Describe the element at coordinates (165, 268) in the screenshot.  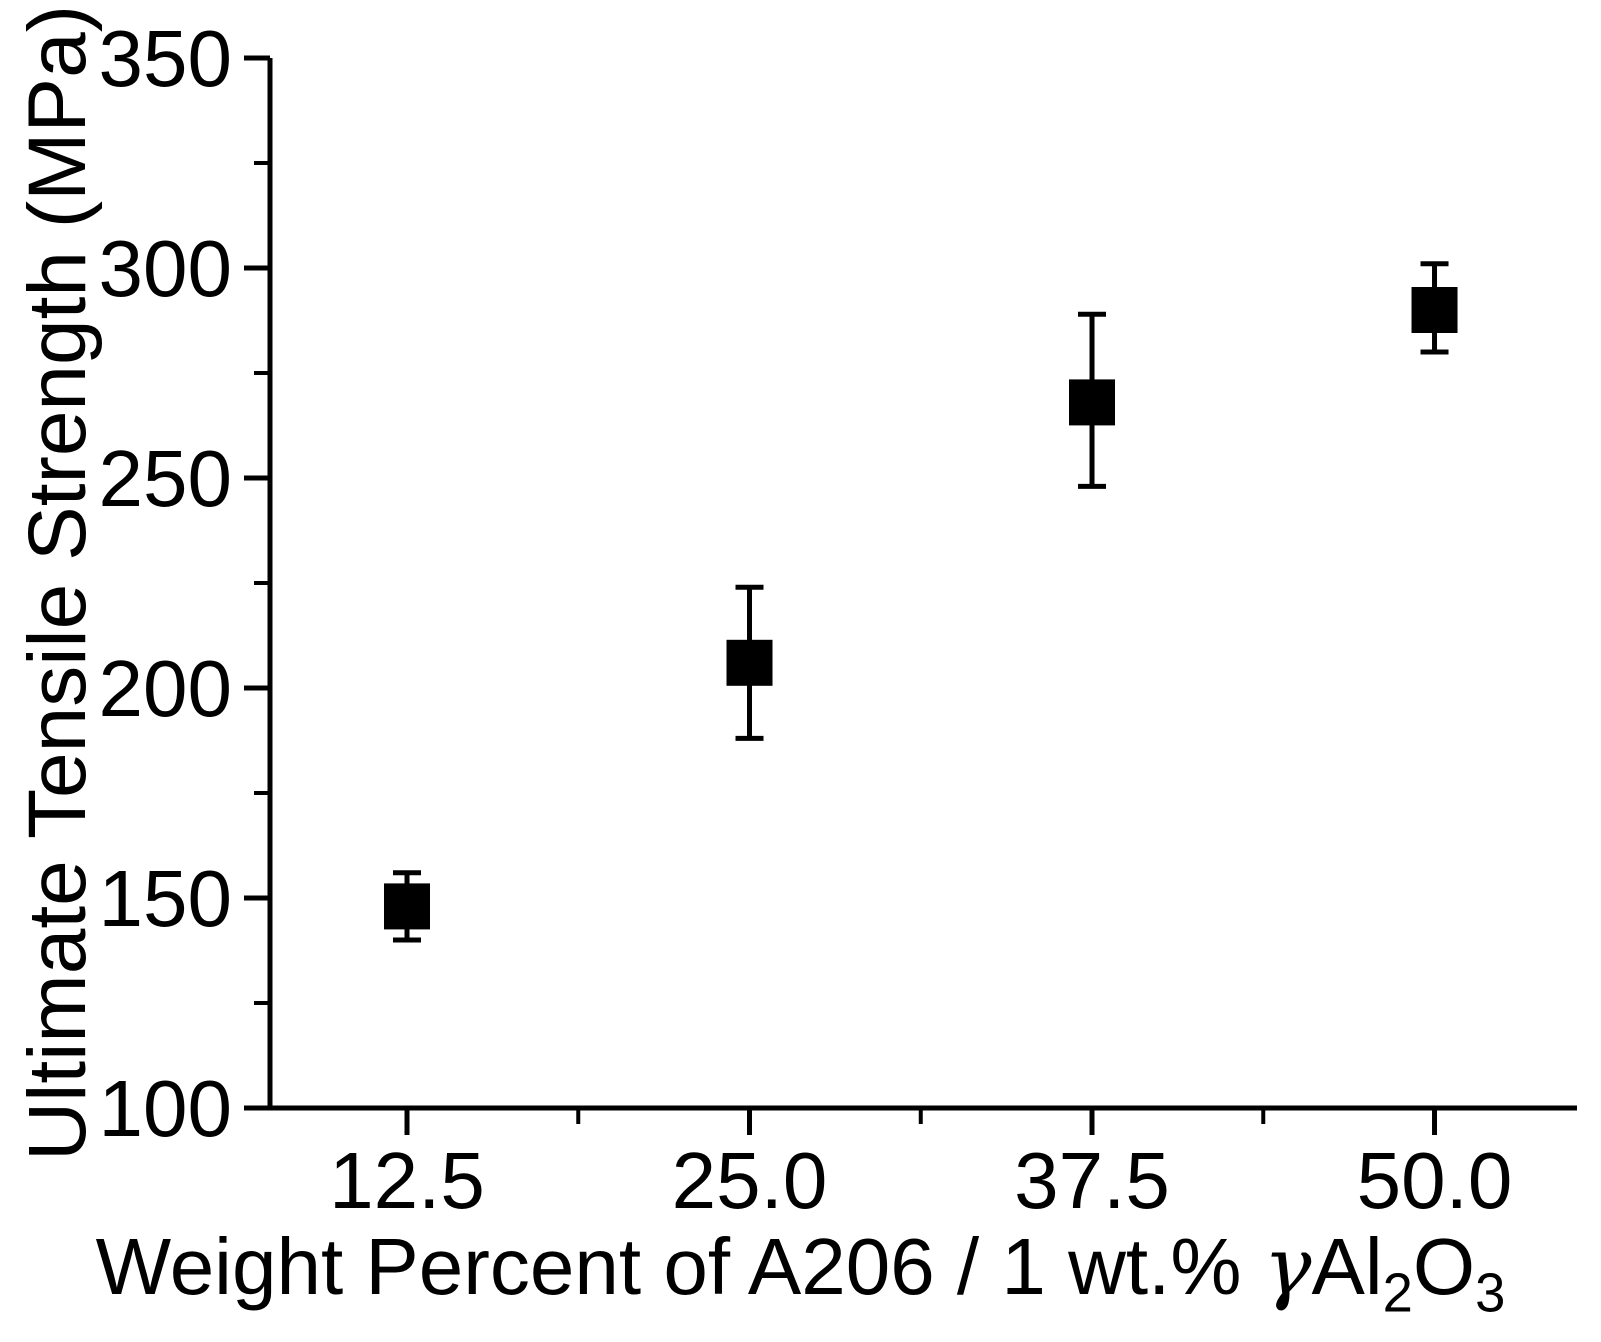
I see `y-tick-label: 300` at that location.